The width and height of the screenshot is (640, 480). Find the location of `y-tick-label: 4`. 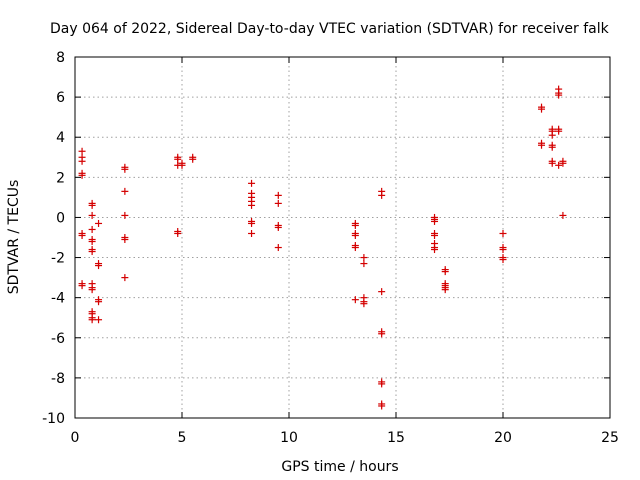

y-tick-label: 4 is located at coordinates (60, 138).